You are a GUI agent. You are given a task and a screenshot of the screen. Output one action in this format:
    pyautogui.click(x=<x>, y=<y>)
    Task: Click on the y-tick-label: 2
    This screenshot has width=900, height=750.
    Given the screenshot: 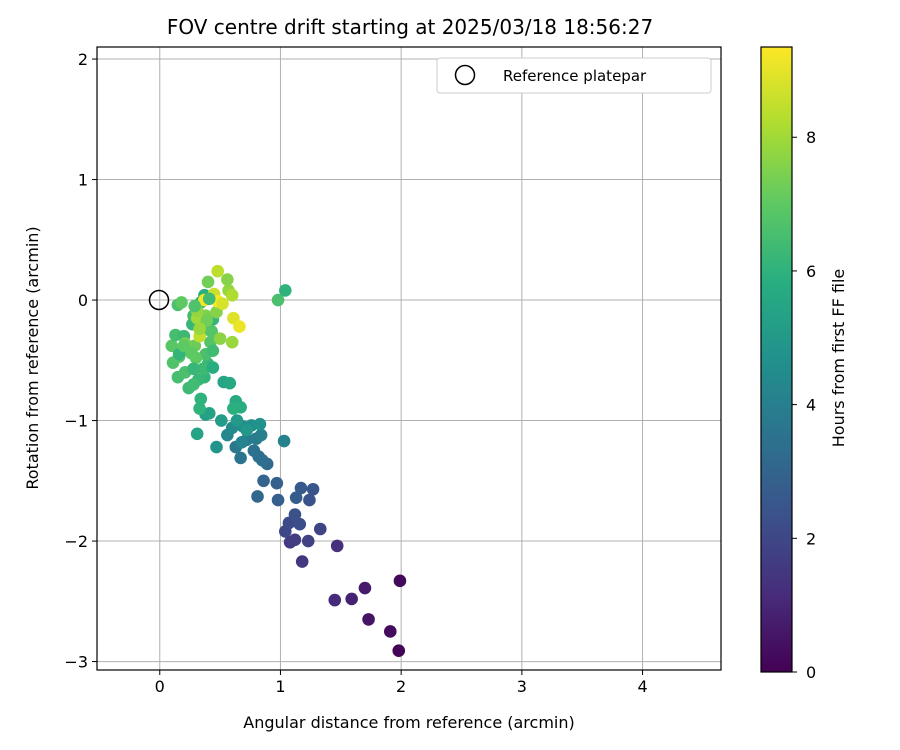 What is the action you would take?
    pyautogui.click(x=83, y=59)
    